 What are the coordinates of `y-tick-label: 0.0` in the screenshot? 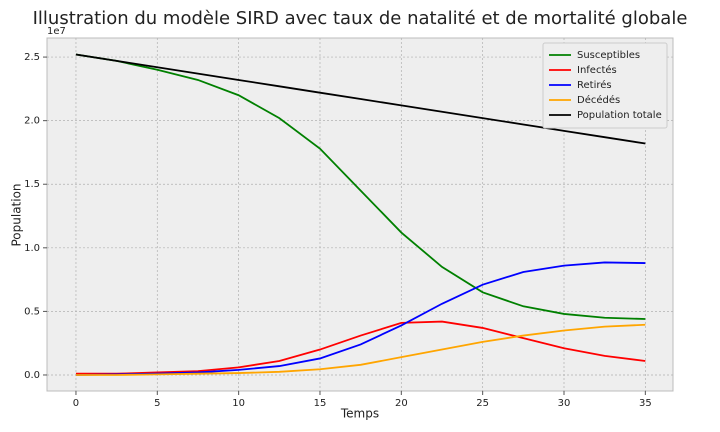 It's located at (32, 375).